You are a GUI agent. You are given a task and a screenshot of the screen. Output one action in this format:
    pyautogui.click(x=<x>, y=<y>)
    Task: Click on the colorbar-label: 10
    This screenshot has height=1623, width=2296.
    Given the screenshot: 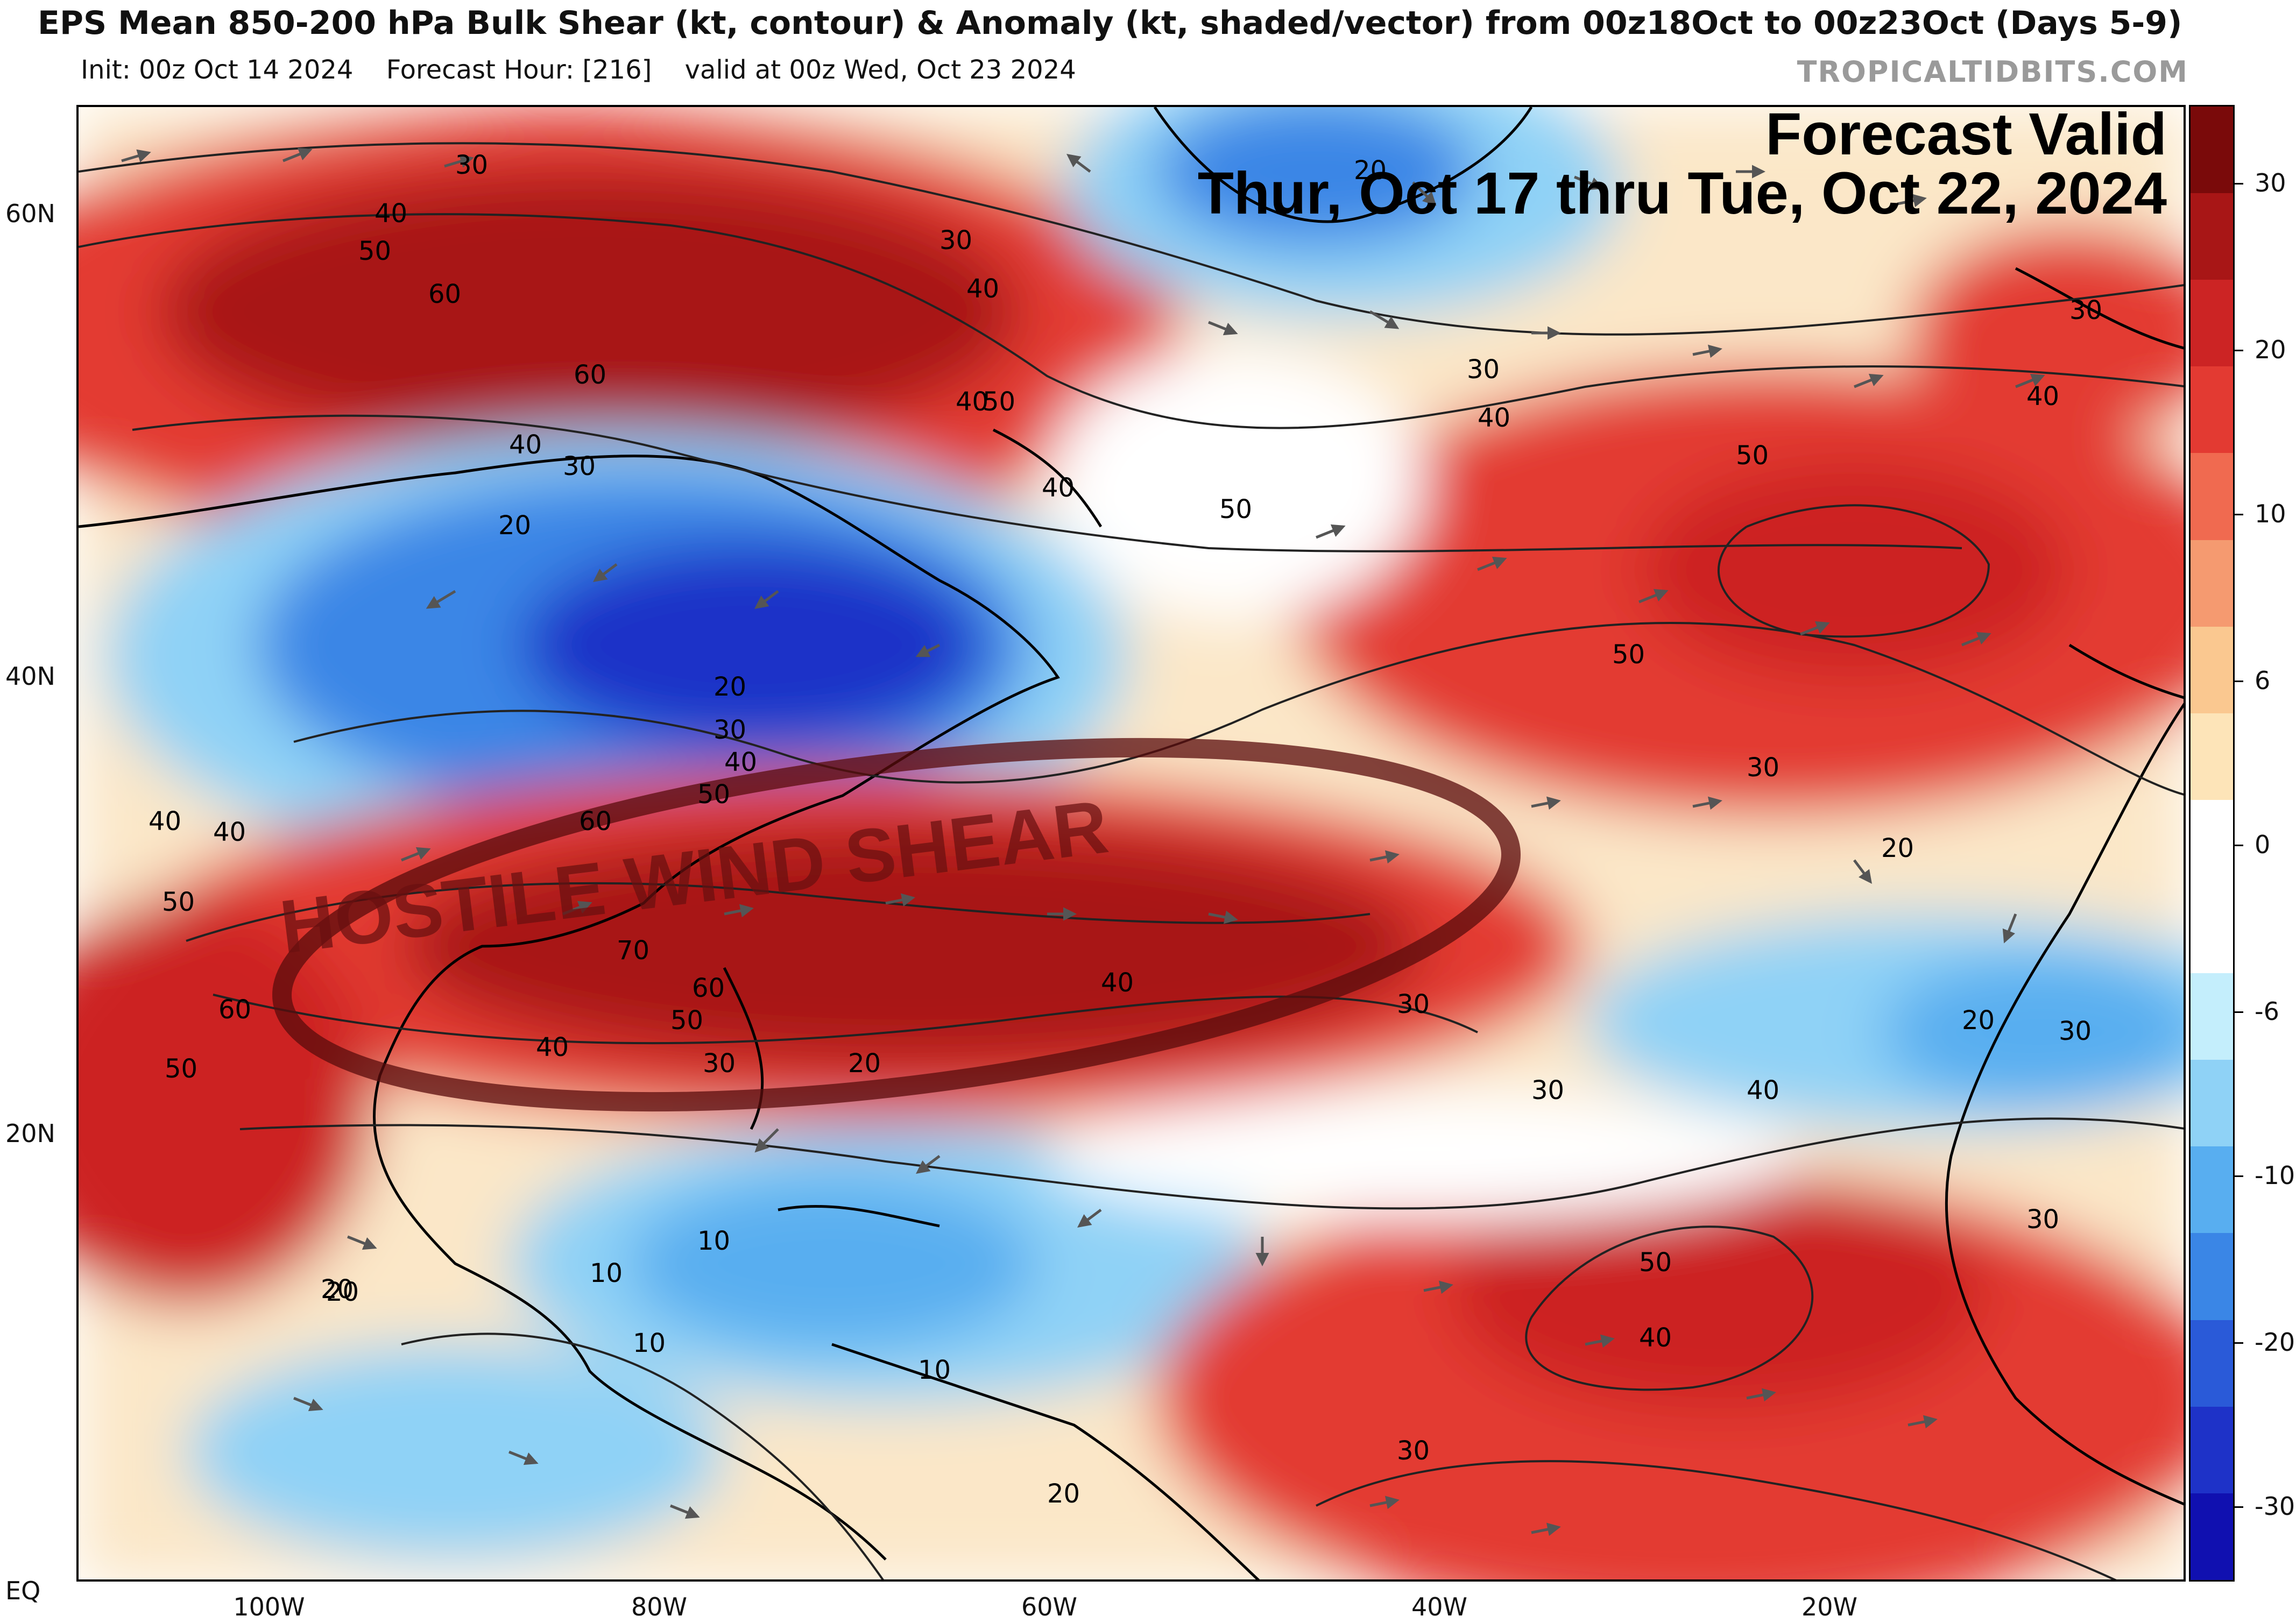 What is the action you would take?
    pyautogui.click(x=2270, y=513)
    